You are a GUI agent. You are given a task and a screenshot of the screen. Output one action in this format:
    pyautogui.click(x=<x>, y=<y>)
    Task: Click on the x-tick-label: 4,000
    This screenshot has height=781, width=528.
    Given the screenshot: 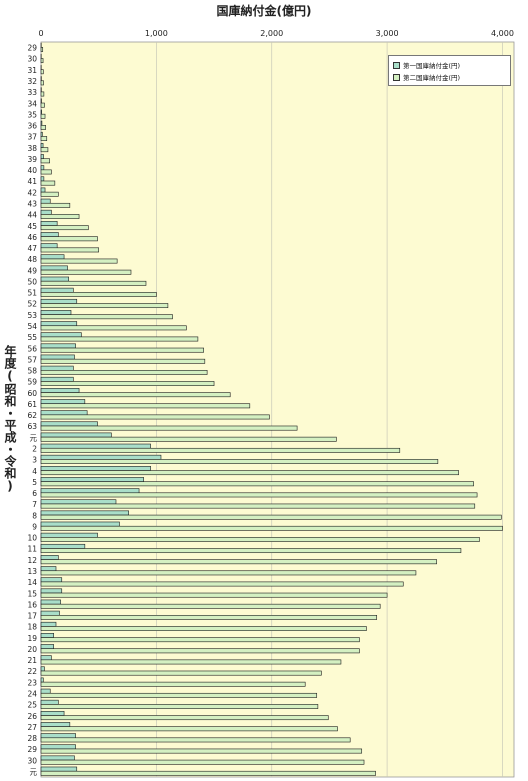 What is the action you would take?
    pyautogui.click(x=502, y=33)
    